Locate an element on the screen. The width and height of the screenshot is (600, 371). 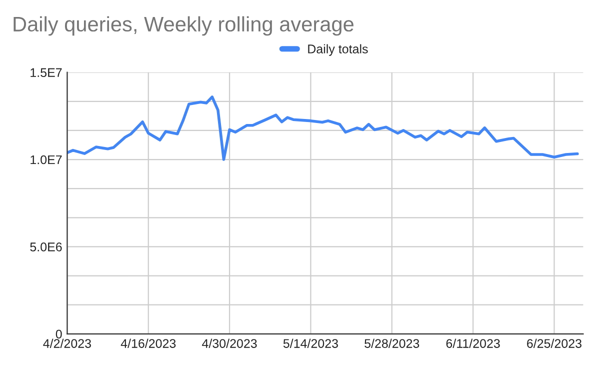
legend-label: Daily totals is located at coordinates (338, 50).